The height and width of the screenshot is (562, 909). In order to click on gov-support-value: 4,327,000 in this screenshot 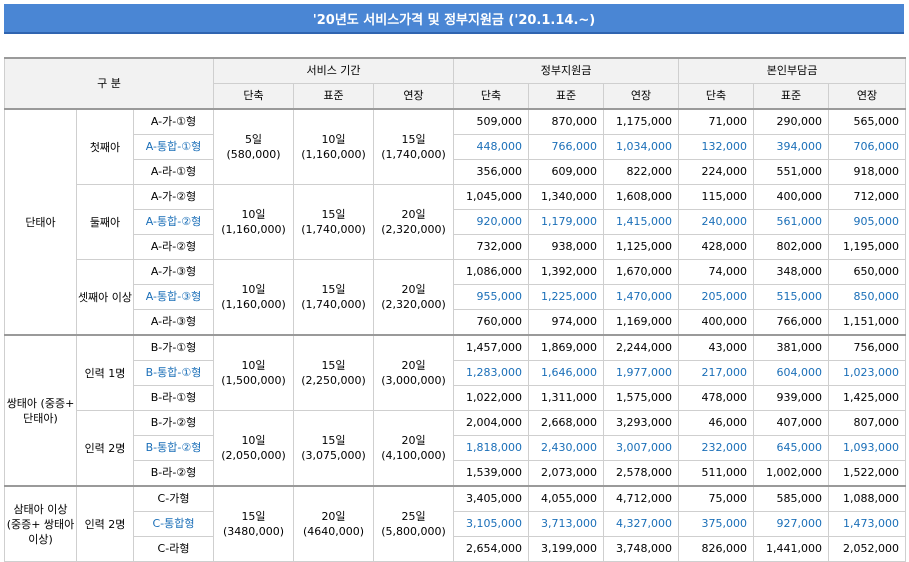, I will do `click(641, 524)`.